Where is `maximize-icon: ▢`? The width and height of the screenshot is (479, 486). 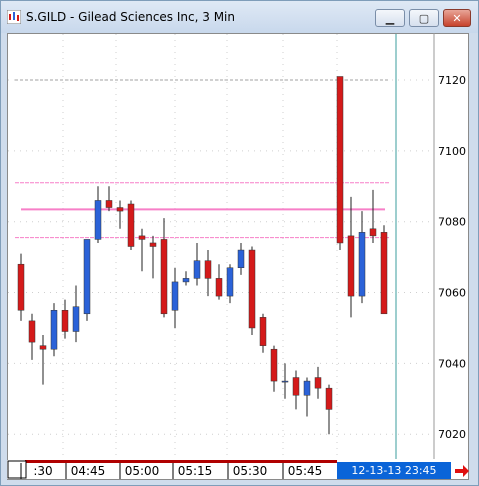
maximize-icon: ▢ is located at coordinates (424, 18).